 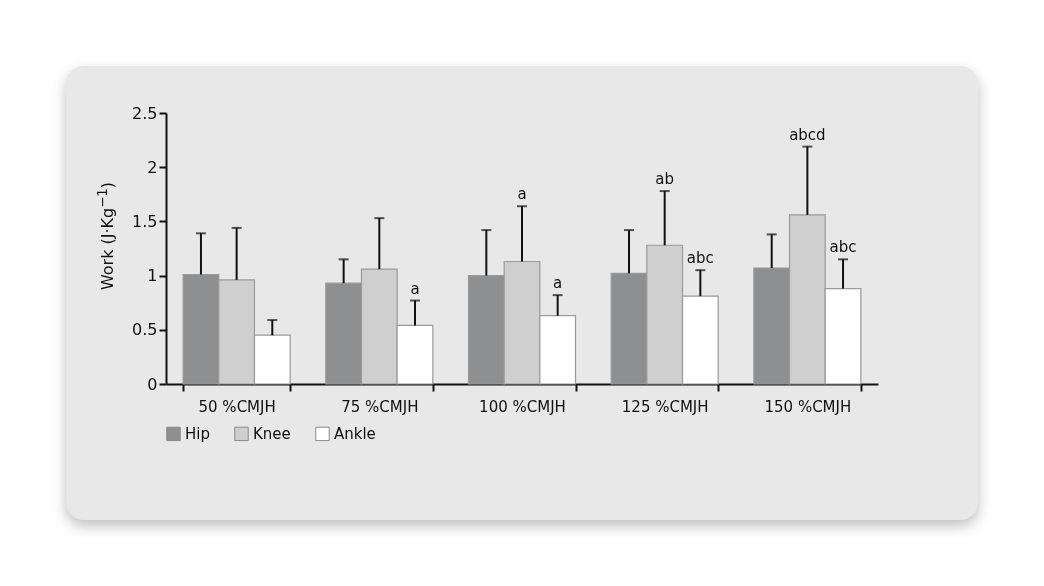 What do you see at coordinates (522, 406) in the screenshot?
I see `x-tick-label: 100 %CMJH` at bounding box center [522, 406].